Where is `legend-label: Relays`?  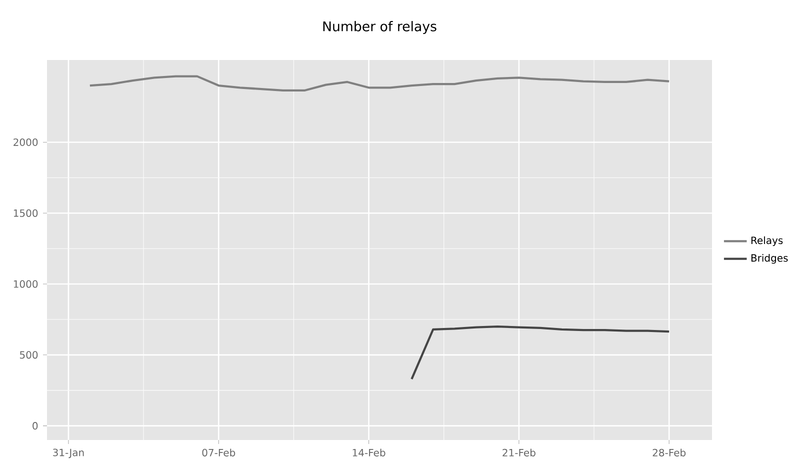 legend-label: Relays is located at coordinates (767, 241).